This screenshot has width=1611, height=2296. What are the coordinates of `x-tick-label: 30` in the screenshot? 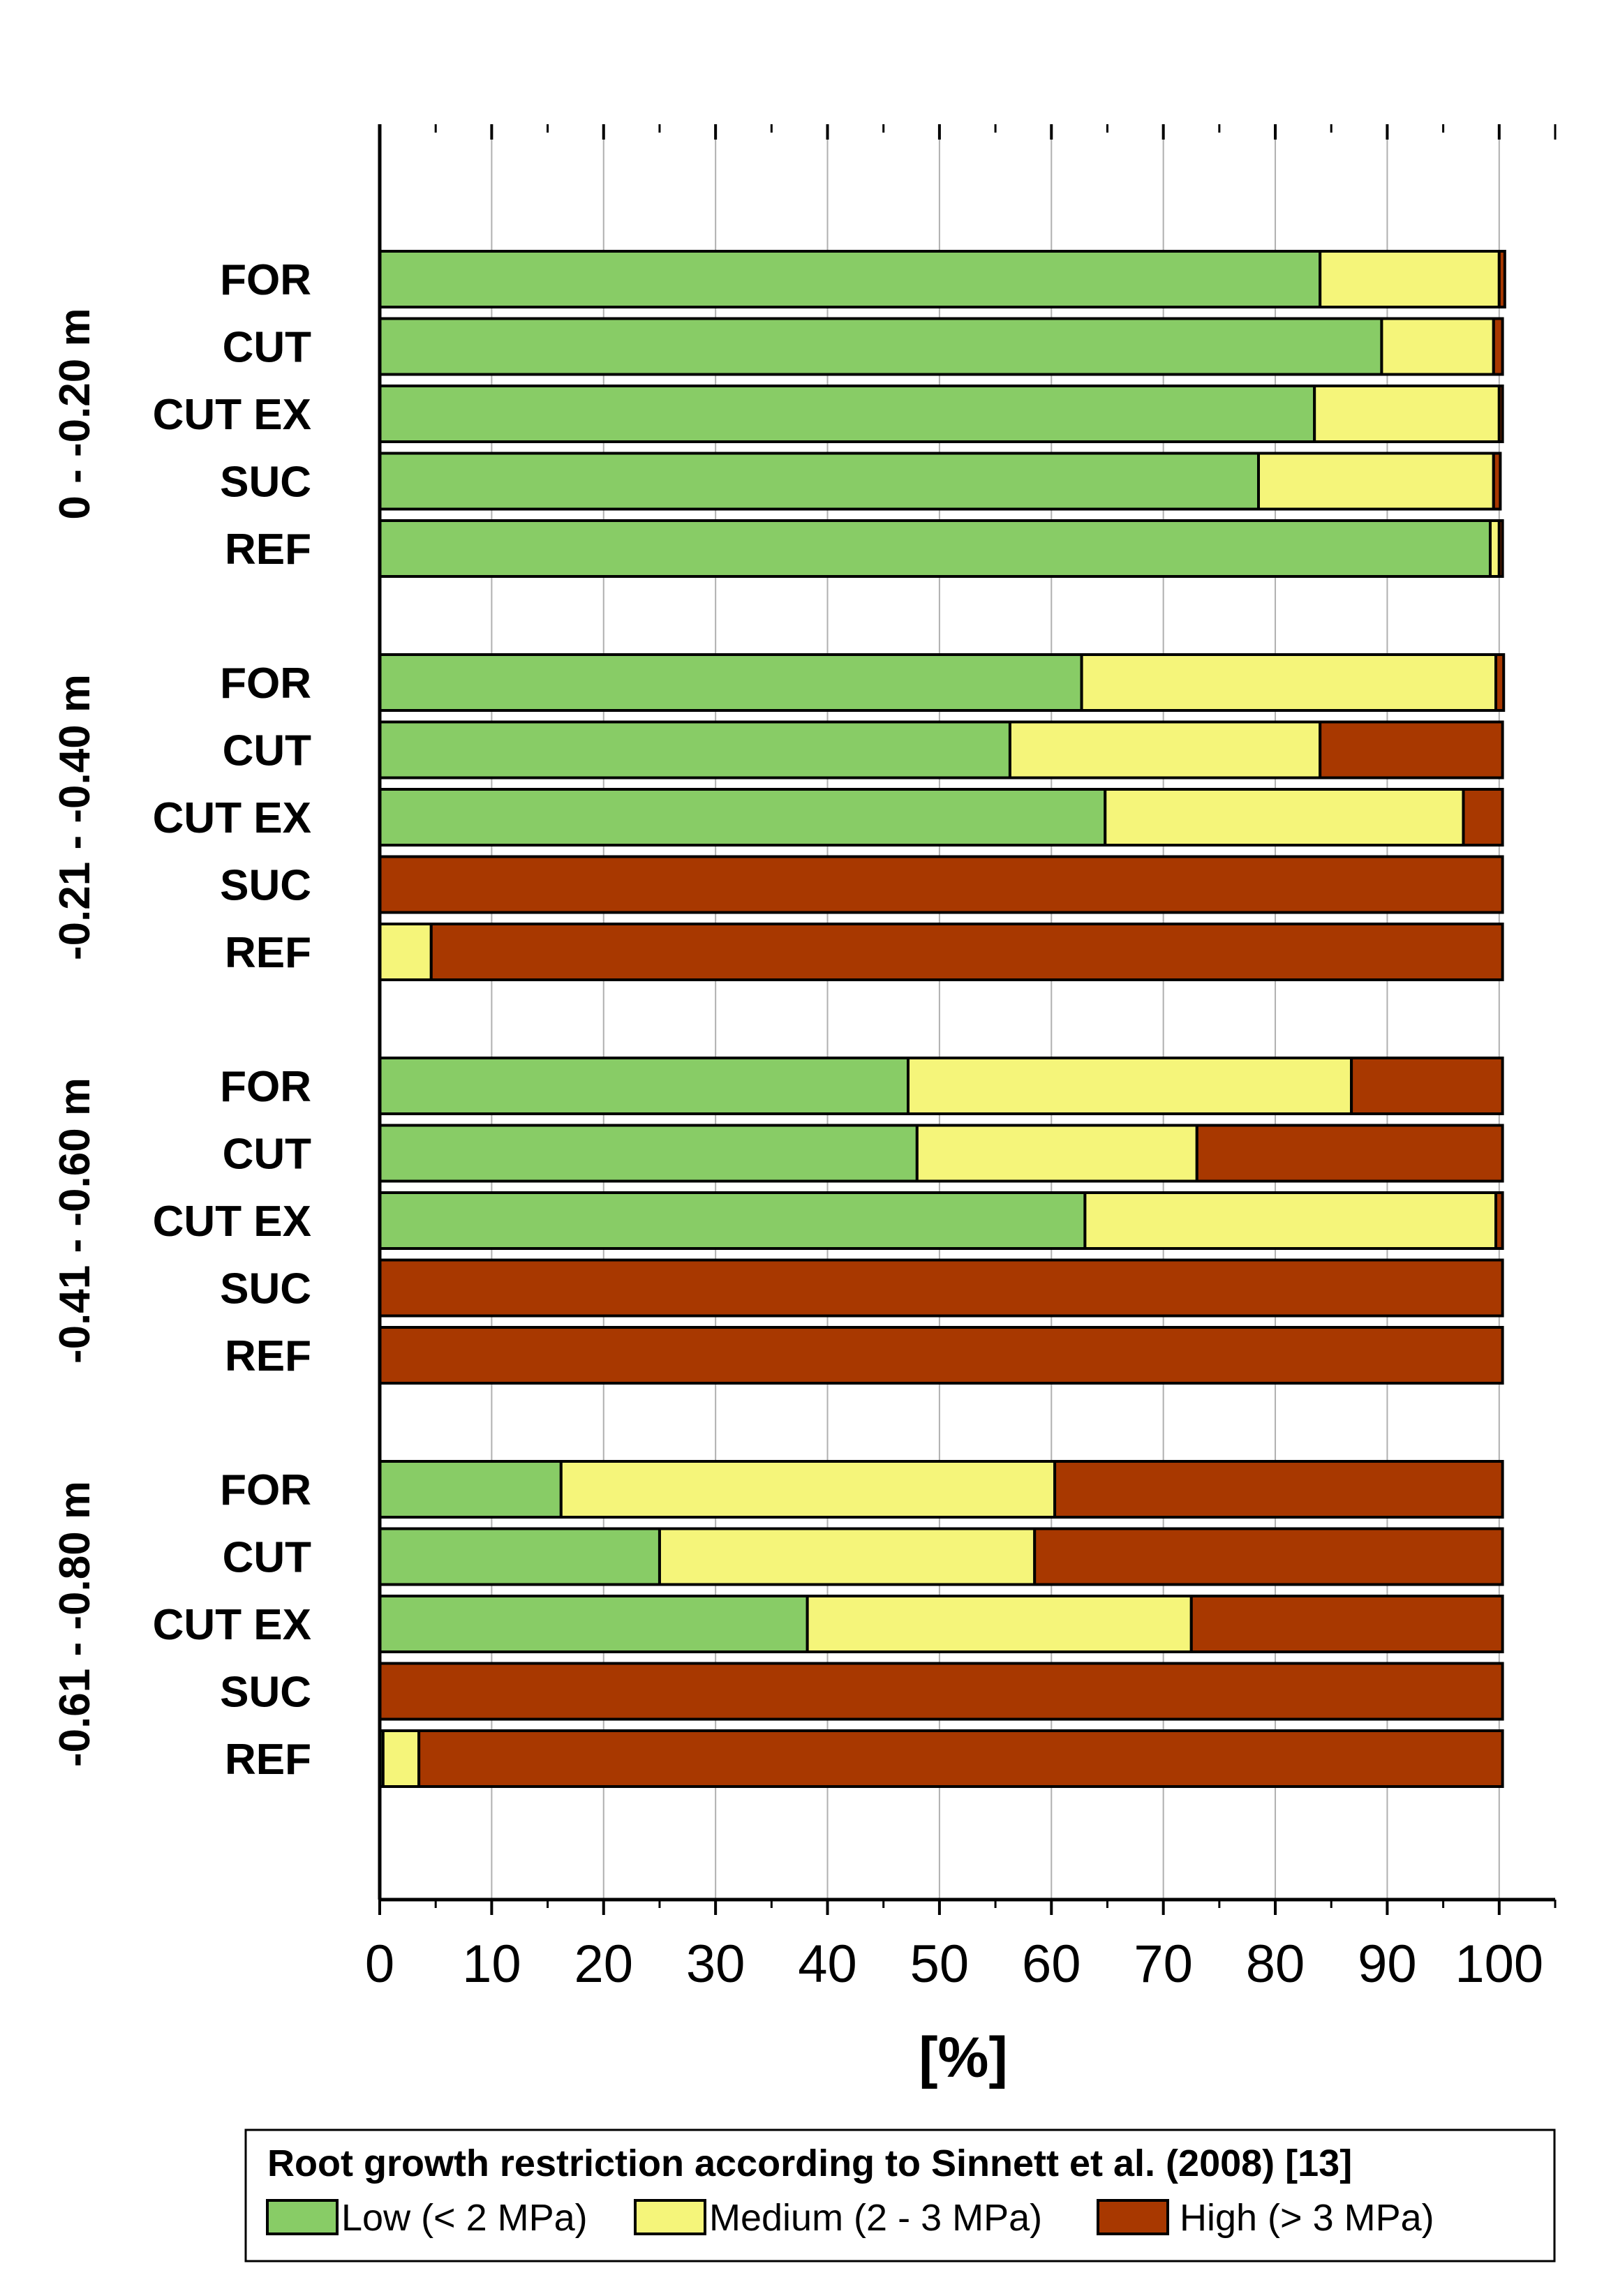 It's located at (715, 1964).